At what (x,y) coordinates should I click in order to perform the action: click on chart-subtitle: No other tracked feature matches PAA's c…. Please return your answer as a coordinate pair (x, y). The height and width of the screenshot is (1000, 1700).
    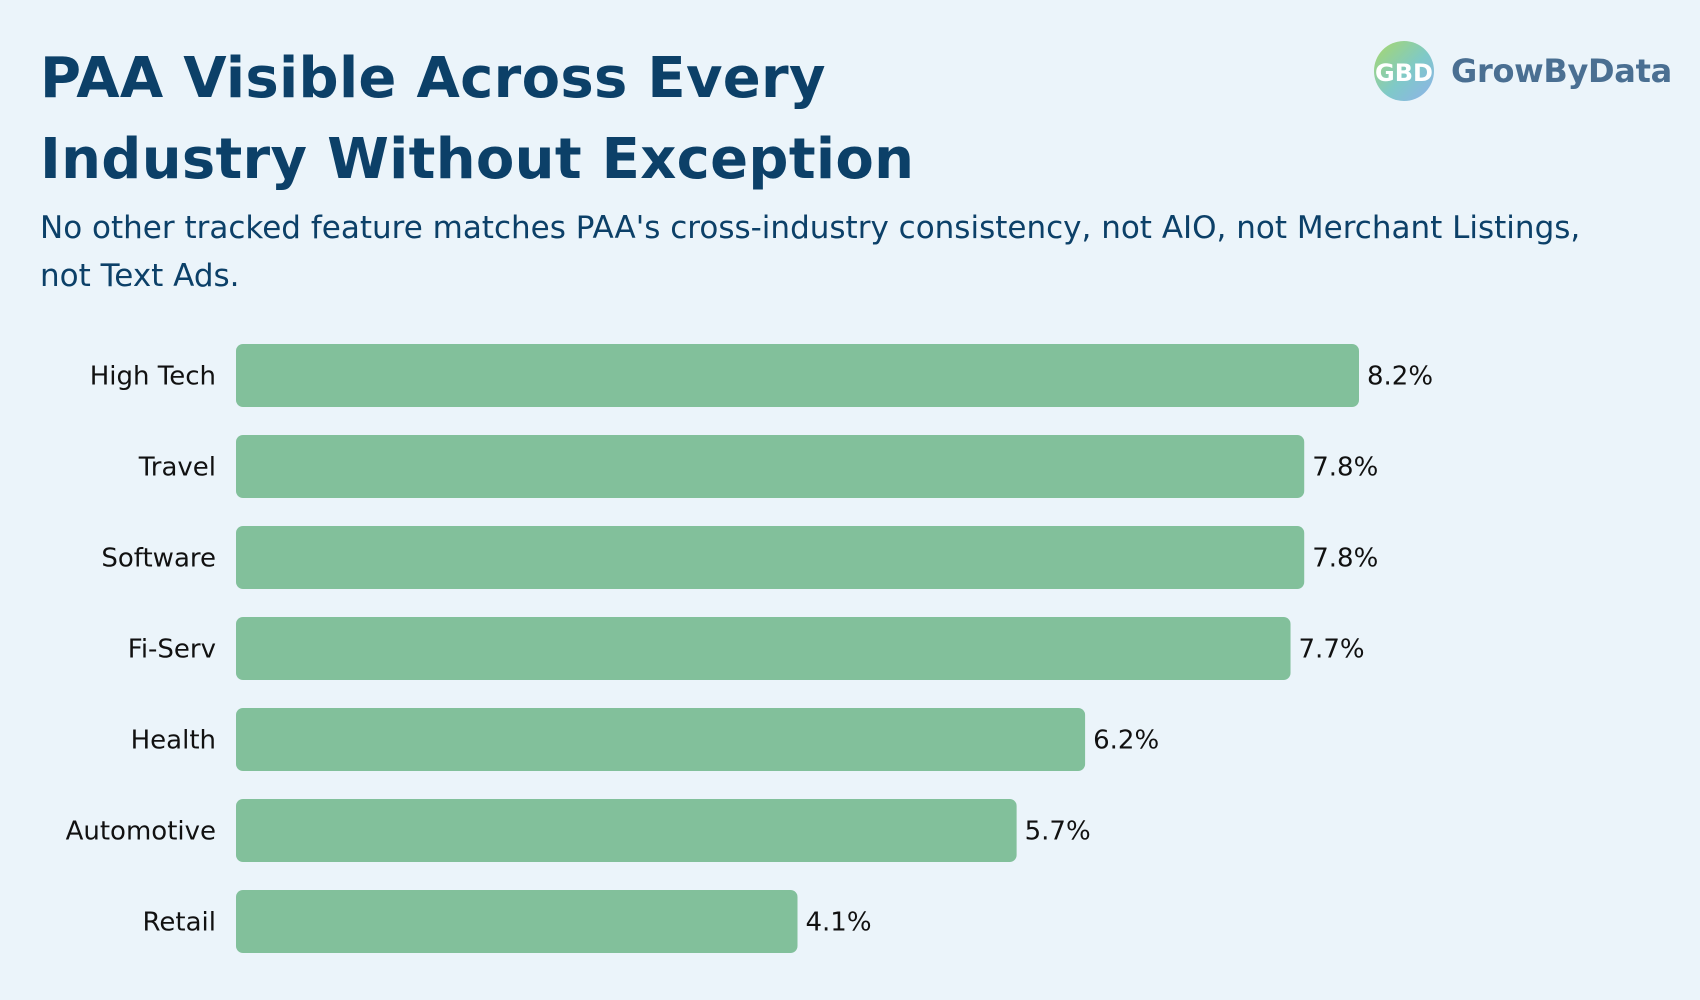
    Looking at the image, I should click on (810, 252).